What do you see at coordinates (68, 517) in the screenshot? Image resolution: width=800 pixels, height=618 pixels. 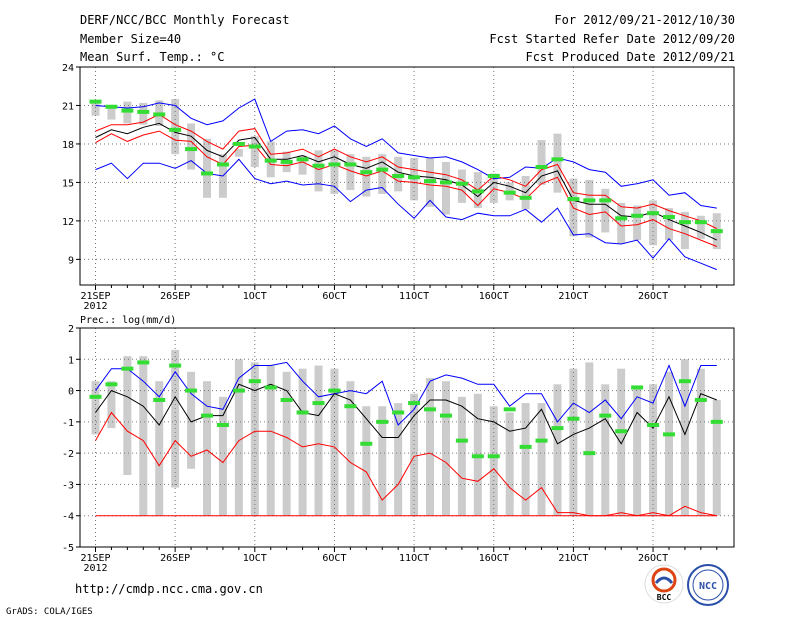 I see `y-tick-label: -4` at bounding box center [68, 517].